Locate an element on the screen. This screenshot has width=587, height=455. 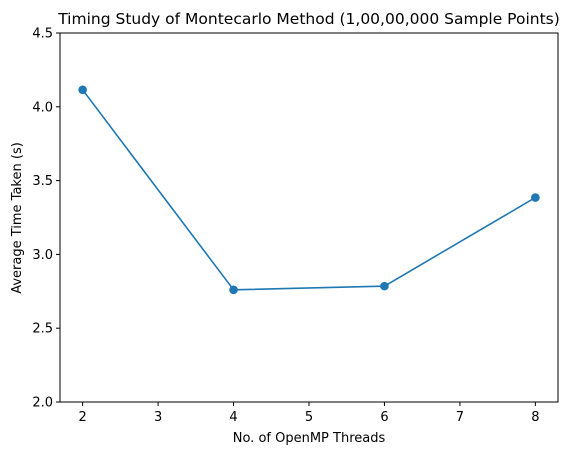
x-tick-label: 4 is located at coordinates (233, 417).